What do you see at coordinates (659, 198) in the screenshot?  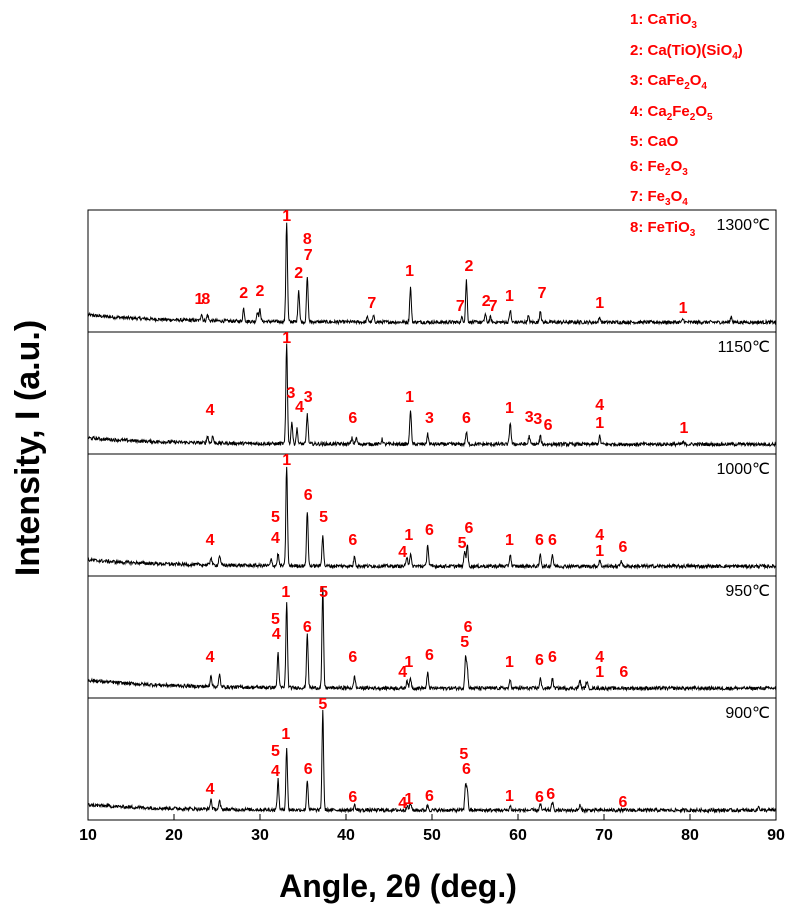 I see `legend-item: 7: Fe3O4` at bounding box center [659, 198].